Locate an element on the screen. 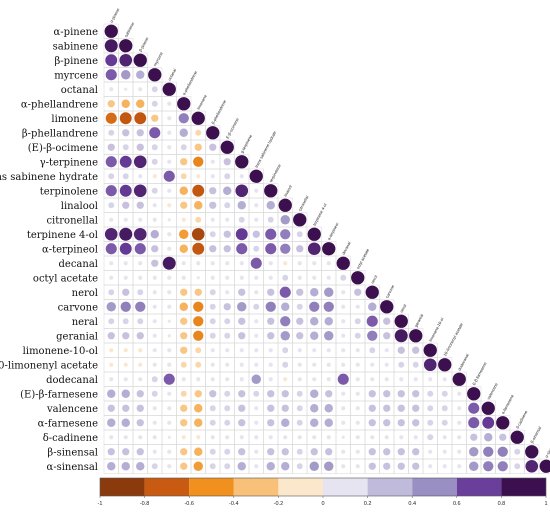 This screenshot has width=550, height=517. row-label: terpinolene is located at coordinates (69, 191).